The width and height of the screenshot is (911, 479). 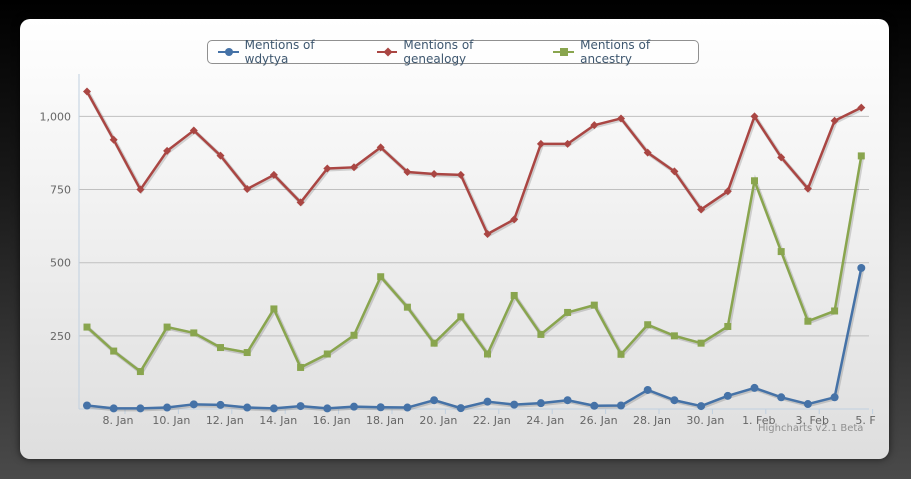 What do you see at coordinates (599, 420) in the screenshot?
I see `x-tick-label: 26. Jan` at bounding box center [599, 420].